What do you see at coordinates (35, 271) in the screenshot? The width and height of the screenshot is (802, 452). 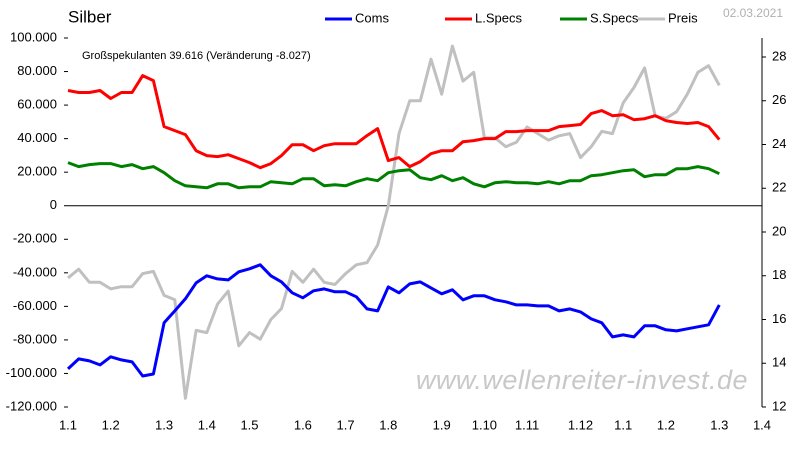 I see `y-tick-label: -40.000` at bounding box center [35, 271].